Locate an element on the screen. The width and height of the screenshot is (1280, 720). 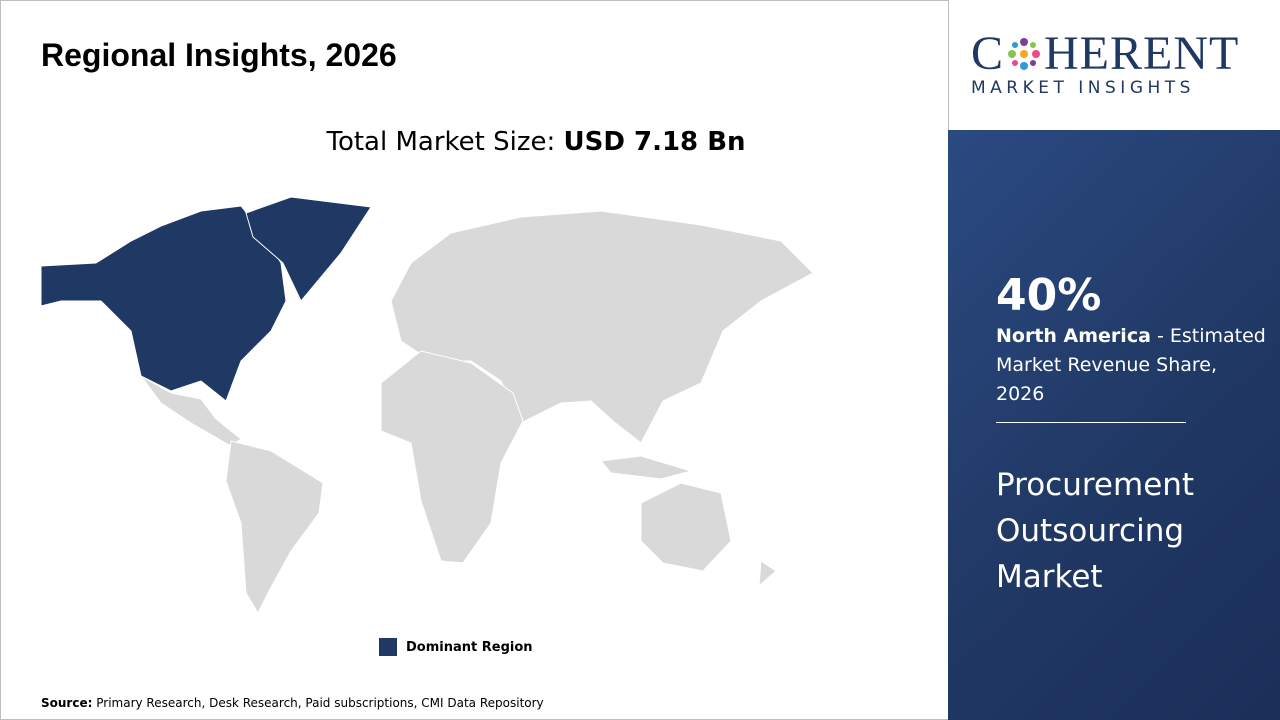
islands is located at coordinates (646, 467).